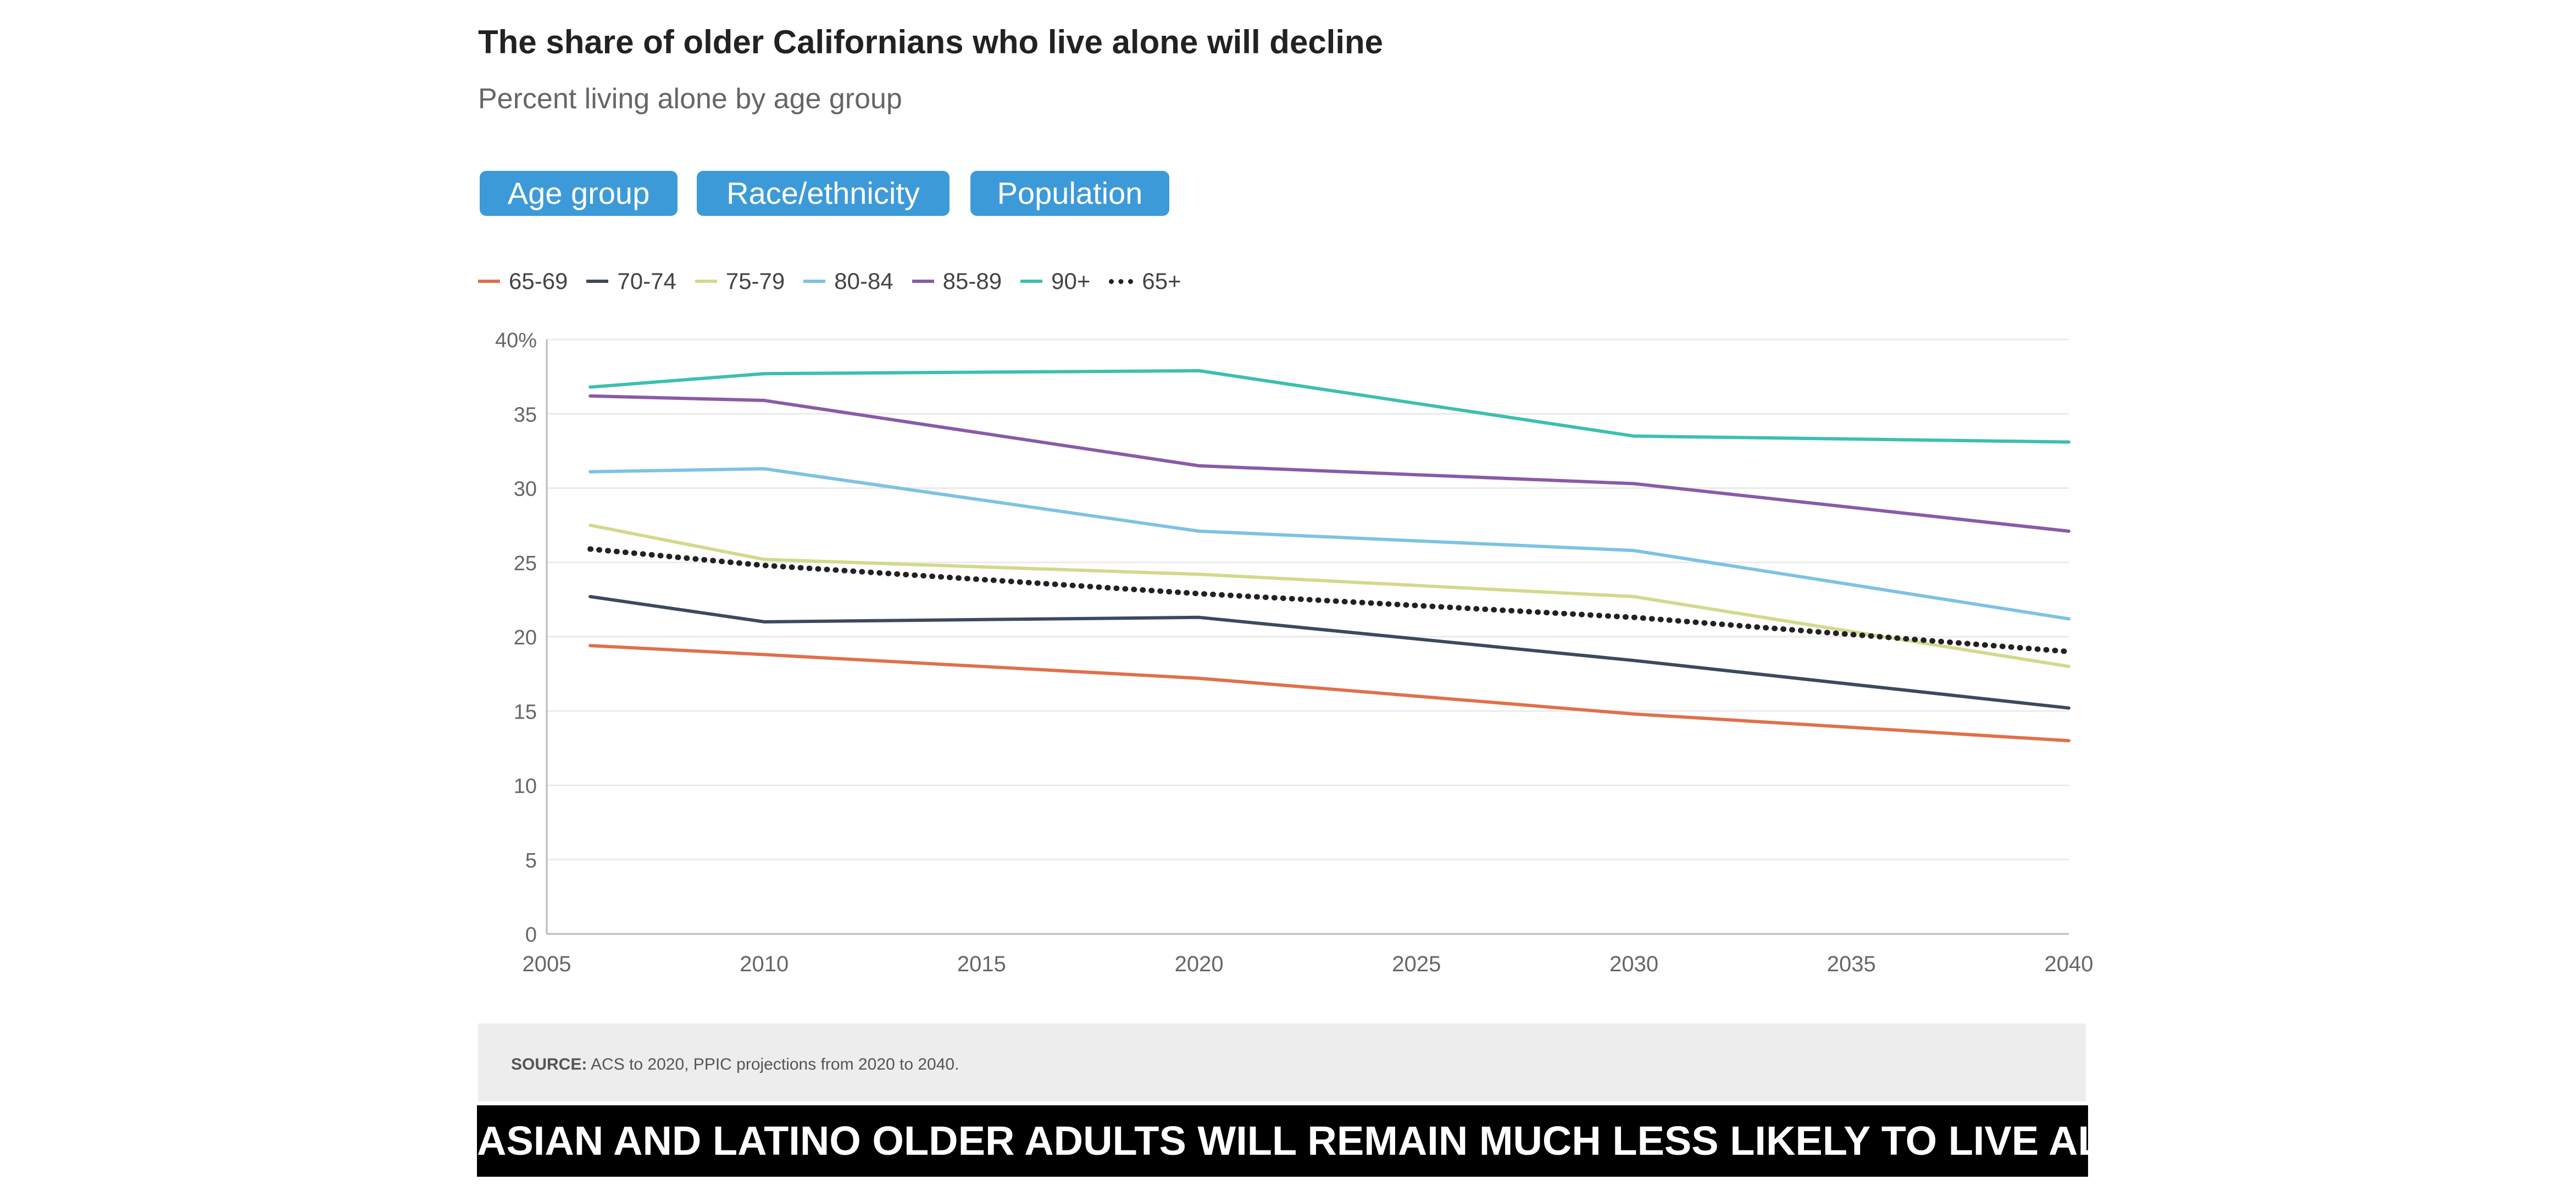 Image resolution: width=2576 pixels, height=1202 pixels. What do you see at coordinates (1329, 407) in the screenshot?
I see `series-line-90plus` at bounding box center [1329, 407].